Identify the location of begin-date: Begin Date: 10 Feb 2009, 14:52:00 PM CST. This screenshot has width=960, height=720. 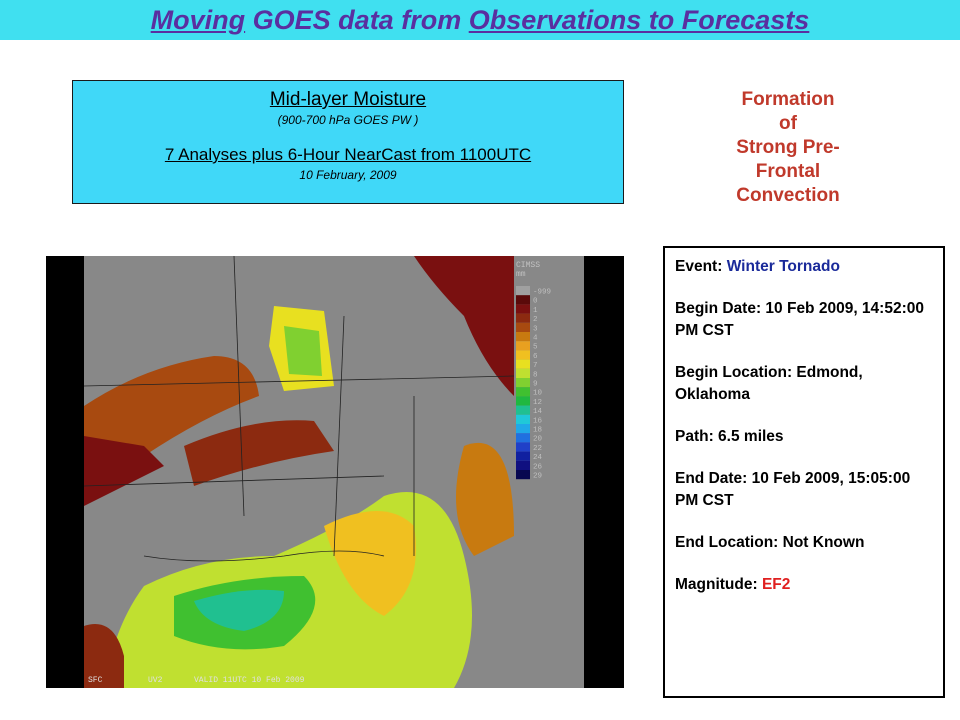
(804, 320).